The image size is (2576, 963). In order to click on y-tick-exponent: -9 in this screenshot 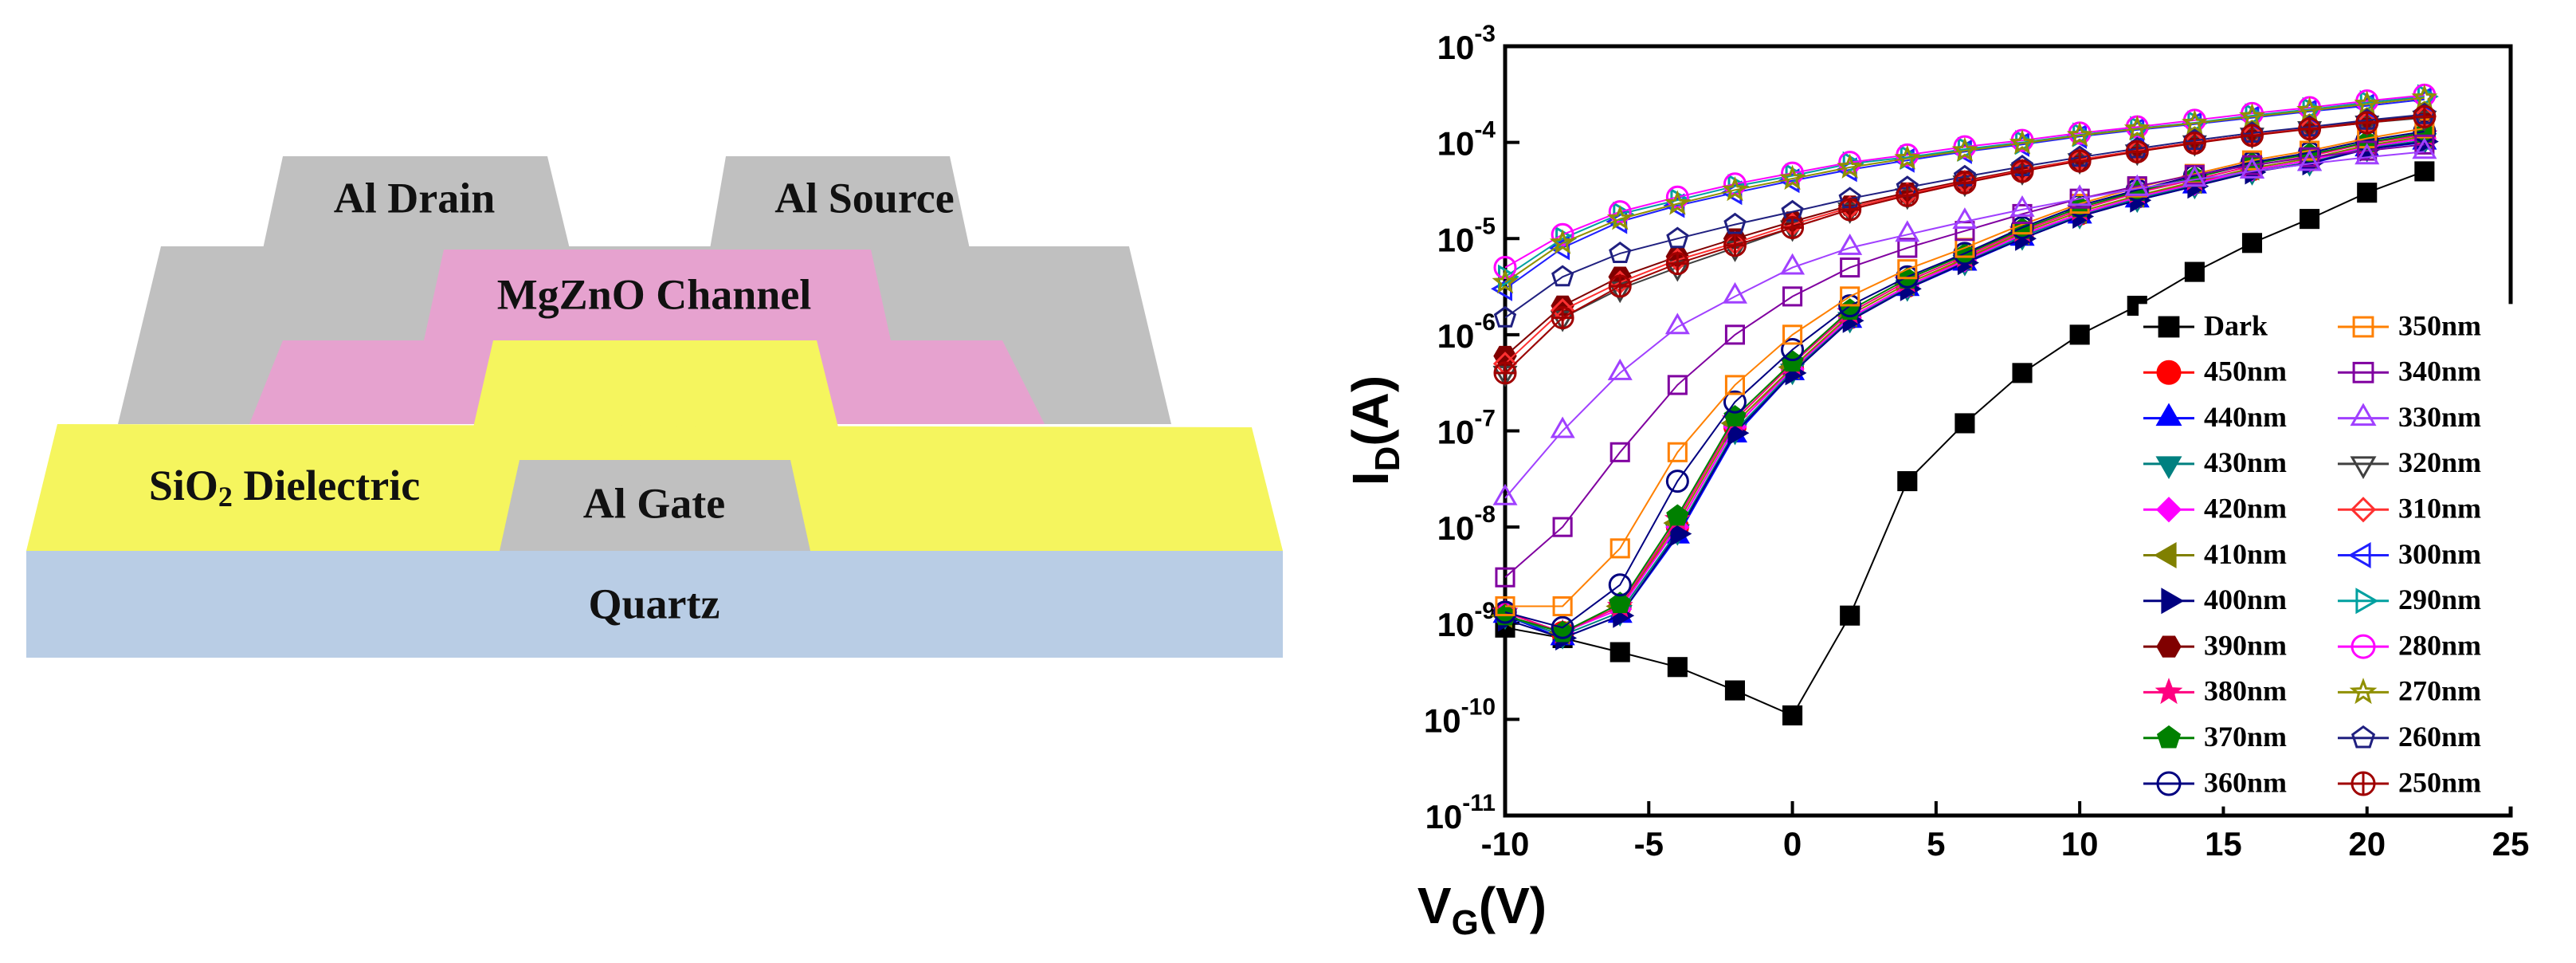, I will do `click(1485, 611)`.